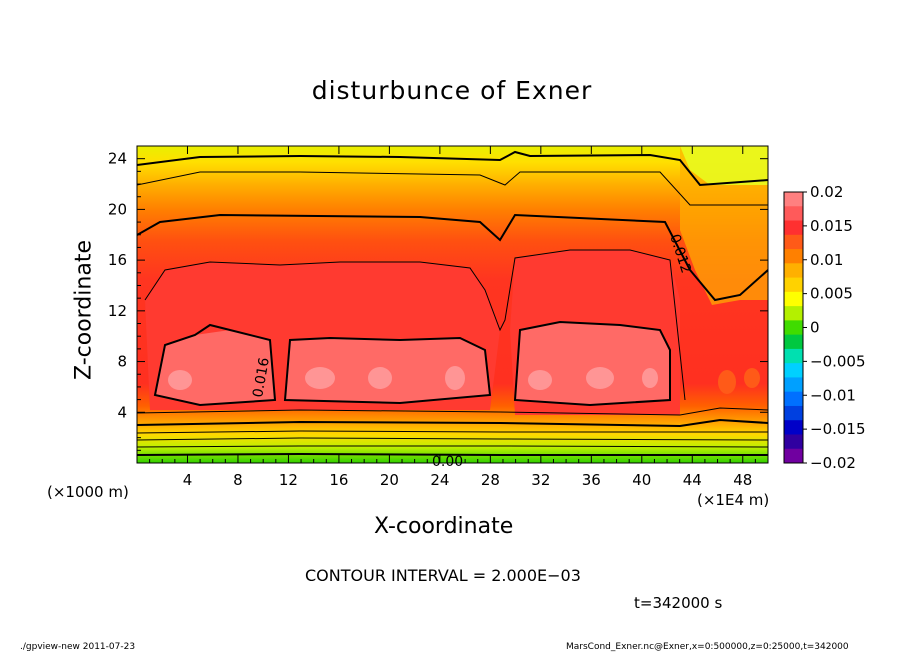  What do you see at coordinates (678, 603) in the screenshot?
I see `time-label: t=342000 s` at bounding box center [678, 603].